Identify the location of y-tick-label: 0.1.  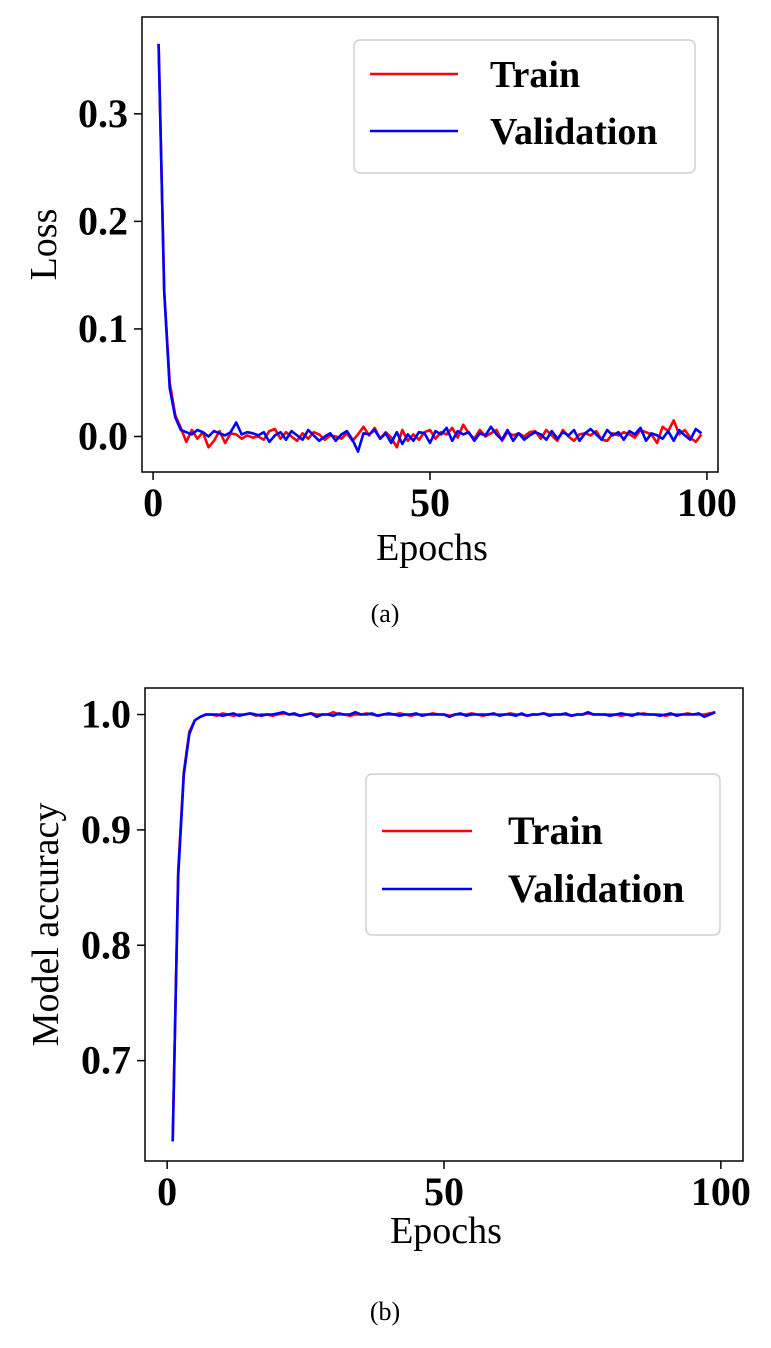
(103, 328).